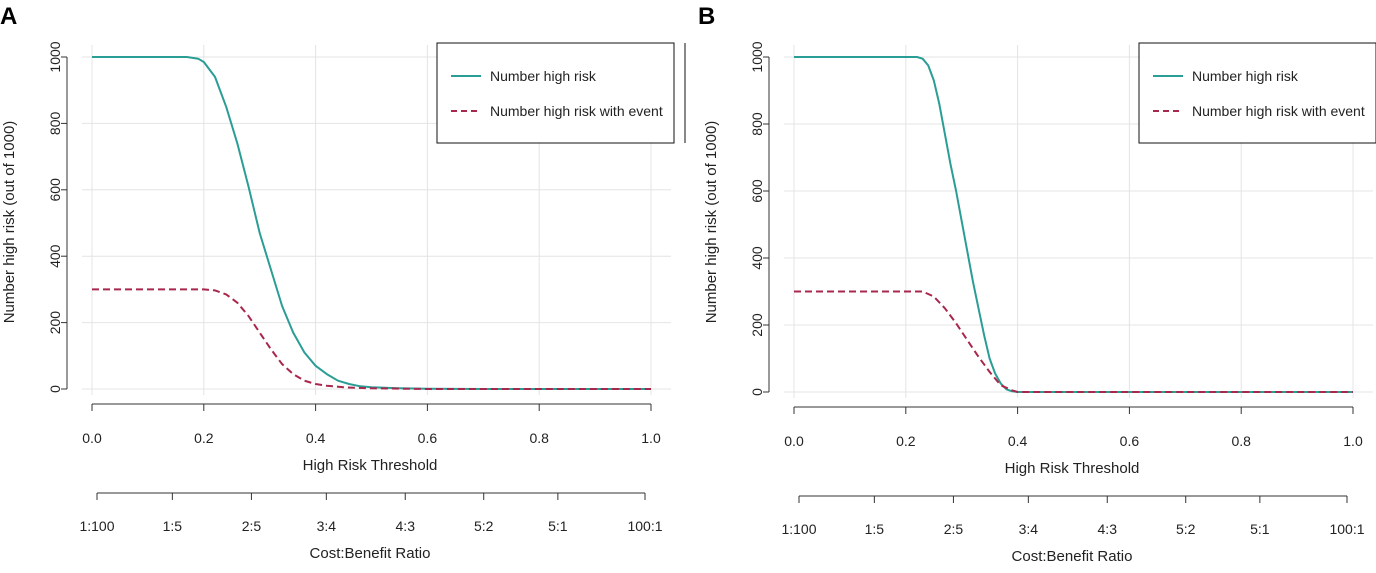  I want to click on panel-b-x-tick-label-3: 0.6, so click(1130, 441).